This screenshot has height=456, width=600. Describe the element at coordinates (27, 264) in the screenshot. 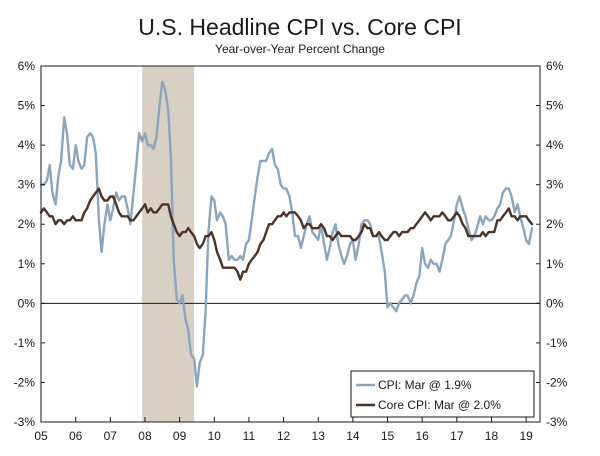

I see `y-tick-label-left: 1%` at that location.